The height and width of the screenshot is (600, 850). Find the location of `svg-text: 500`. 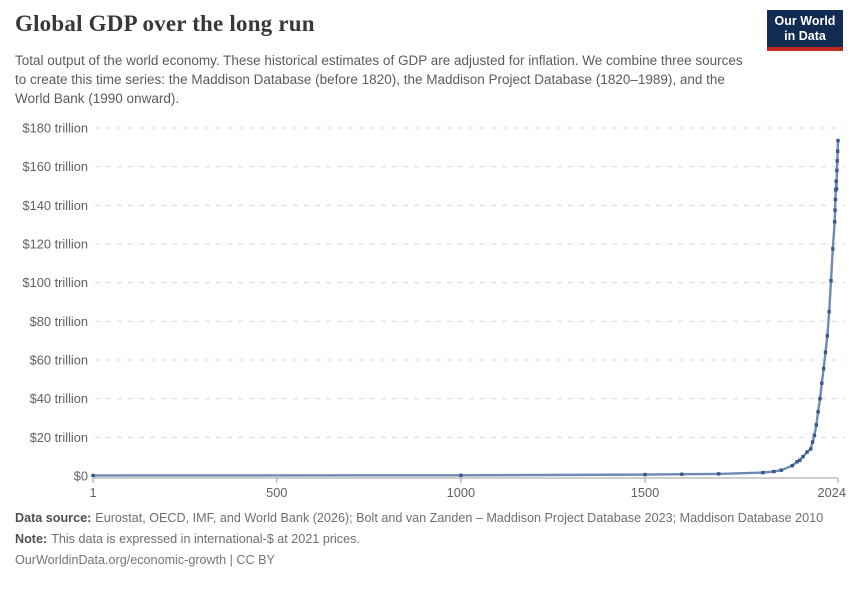

svg-text: 500 is located at coordinates (276, 492).